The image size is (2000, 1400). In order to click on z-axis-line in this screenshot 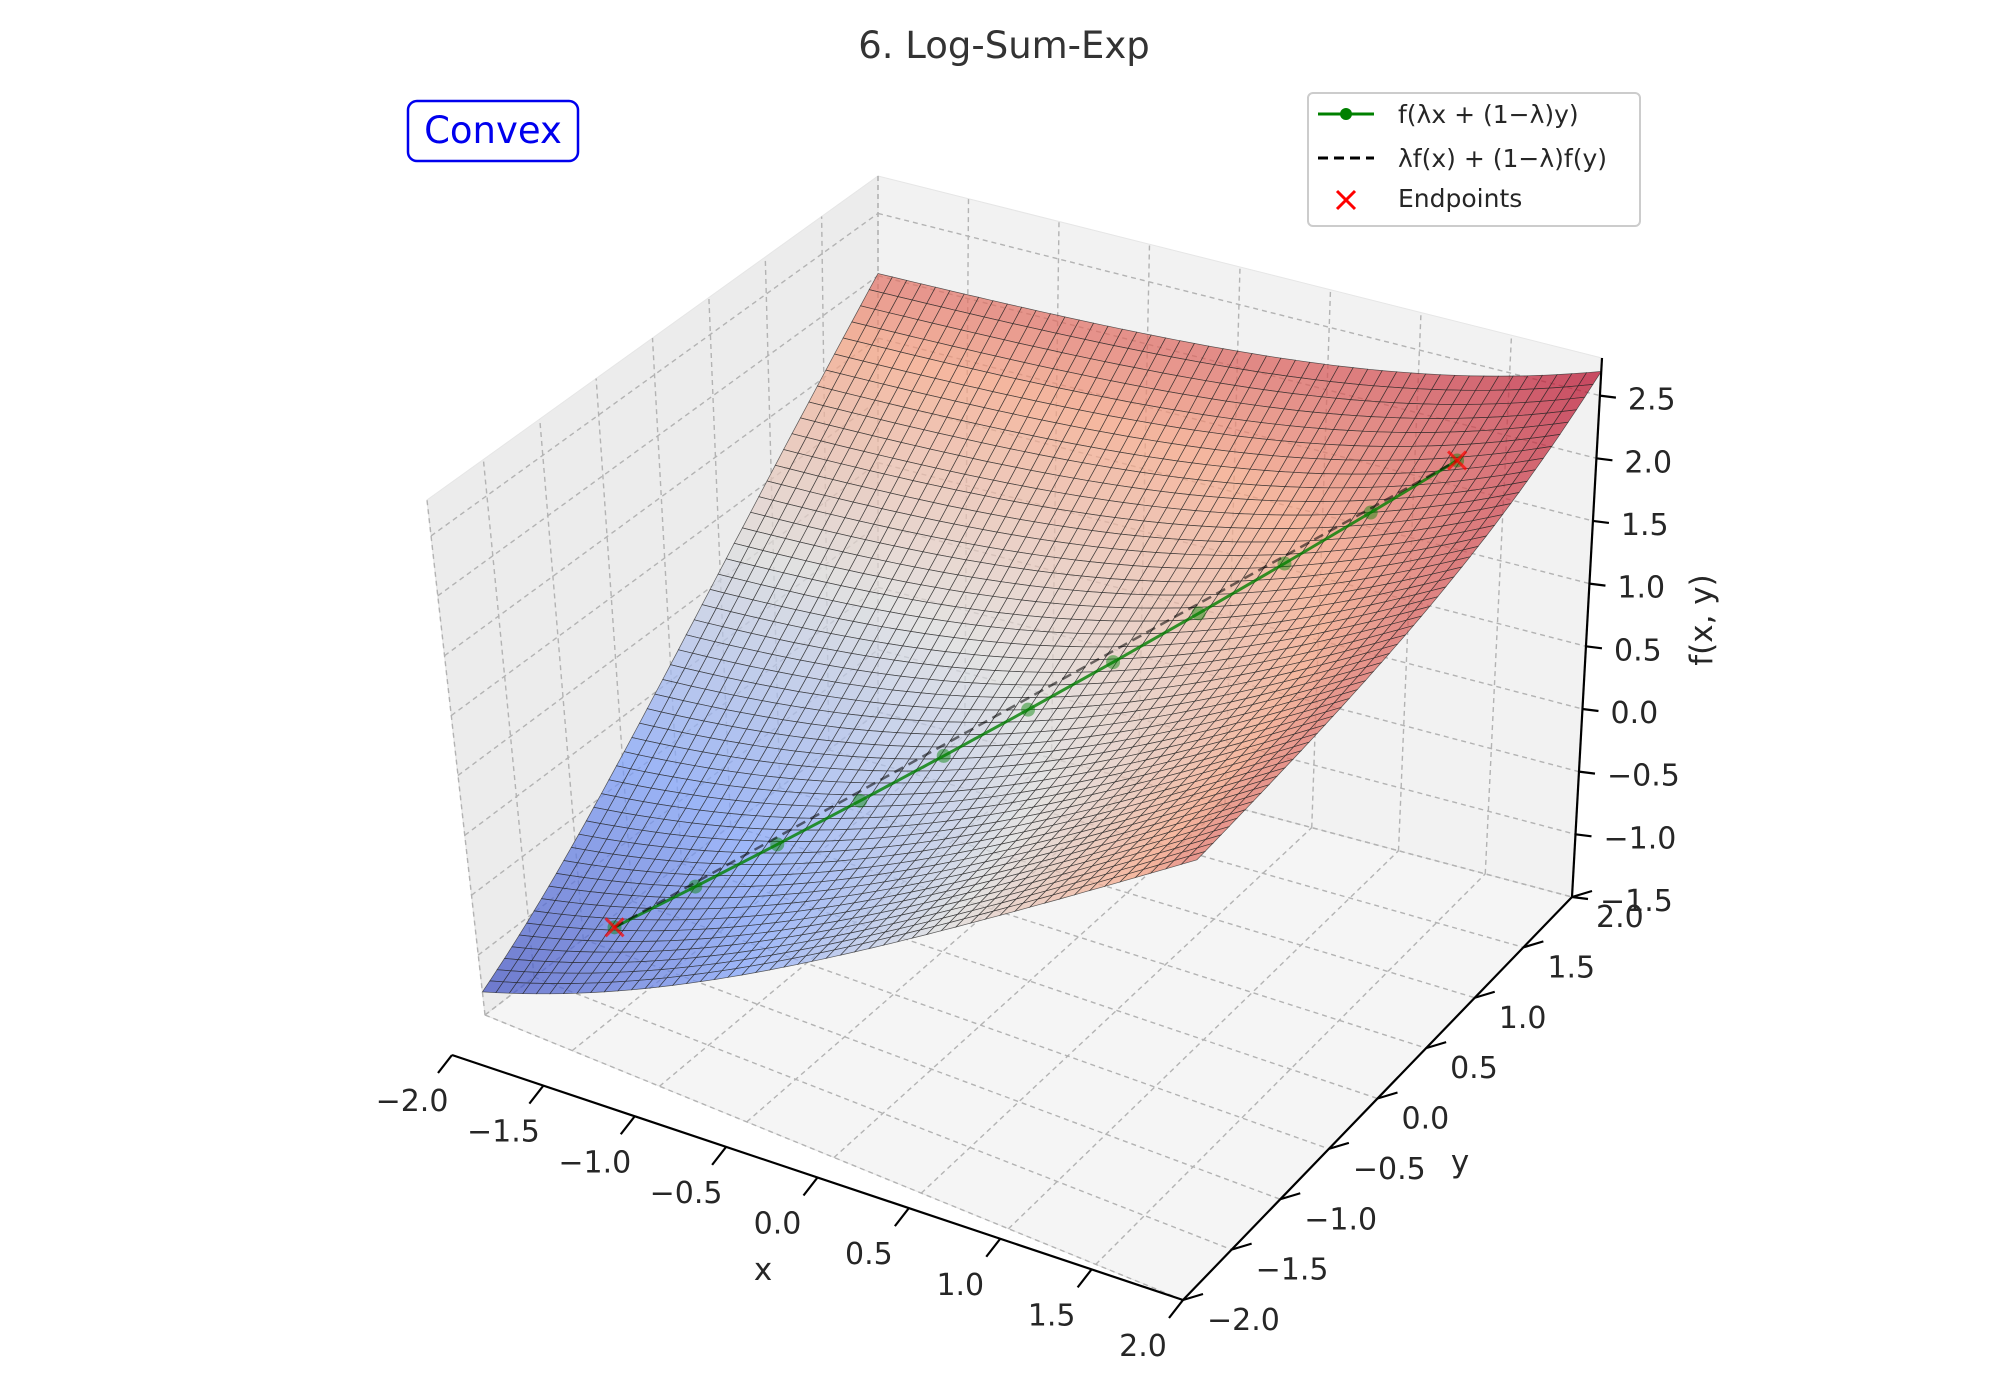, I will do `click(1587, 627)`.